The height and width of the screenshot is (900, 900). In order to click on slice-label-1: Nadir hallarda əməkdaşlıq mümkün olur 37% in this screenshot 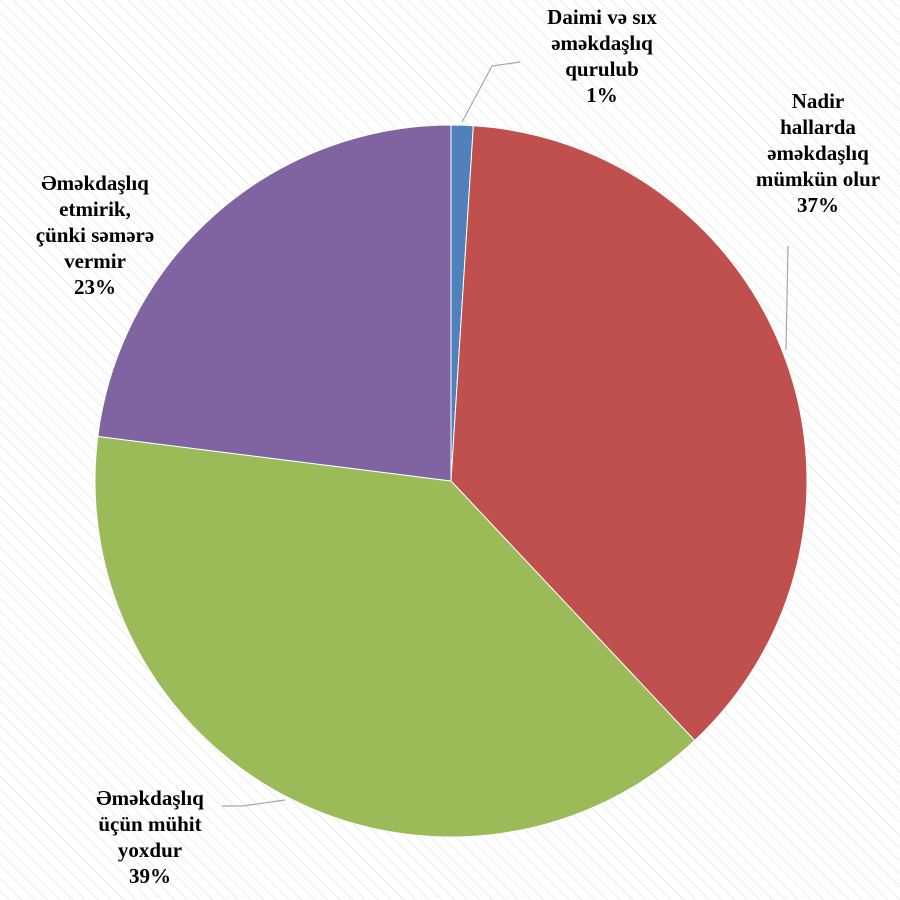, I will do `click(818, 153)`.